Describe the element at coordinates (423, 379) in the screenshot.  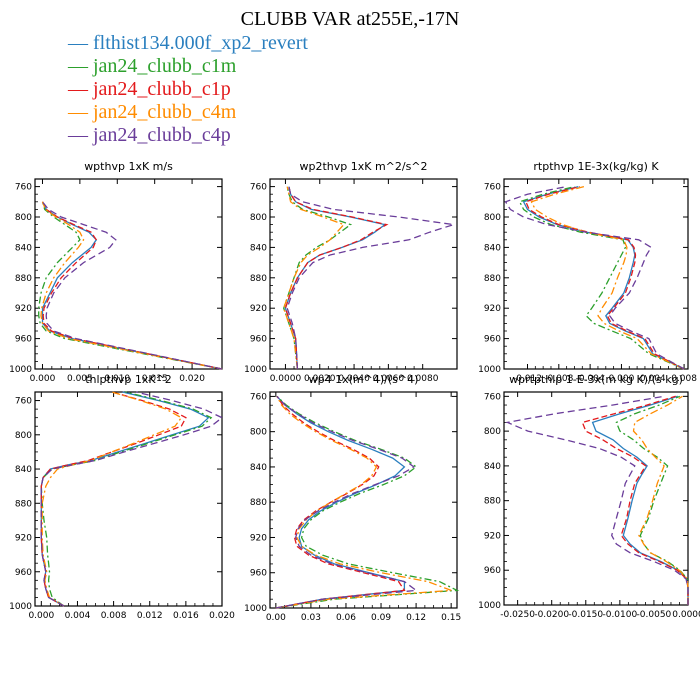
I see `x-tick-label: 0.0080` at that location.